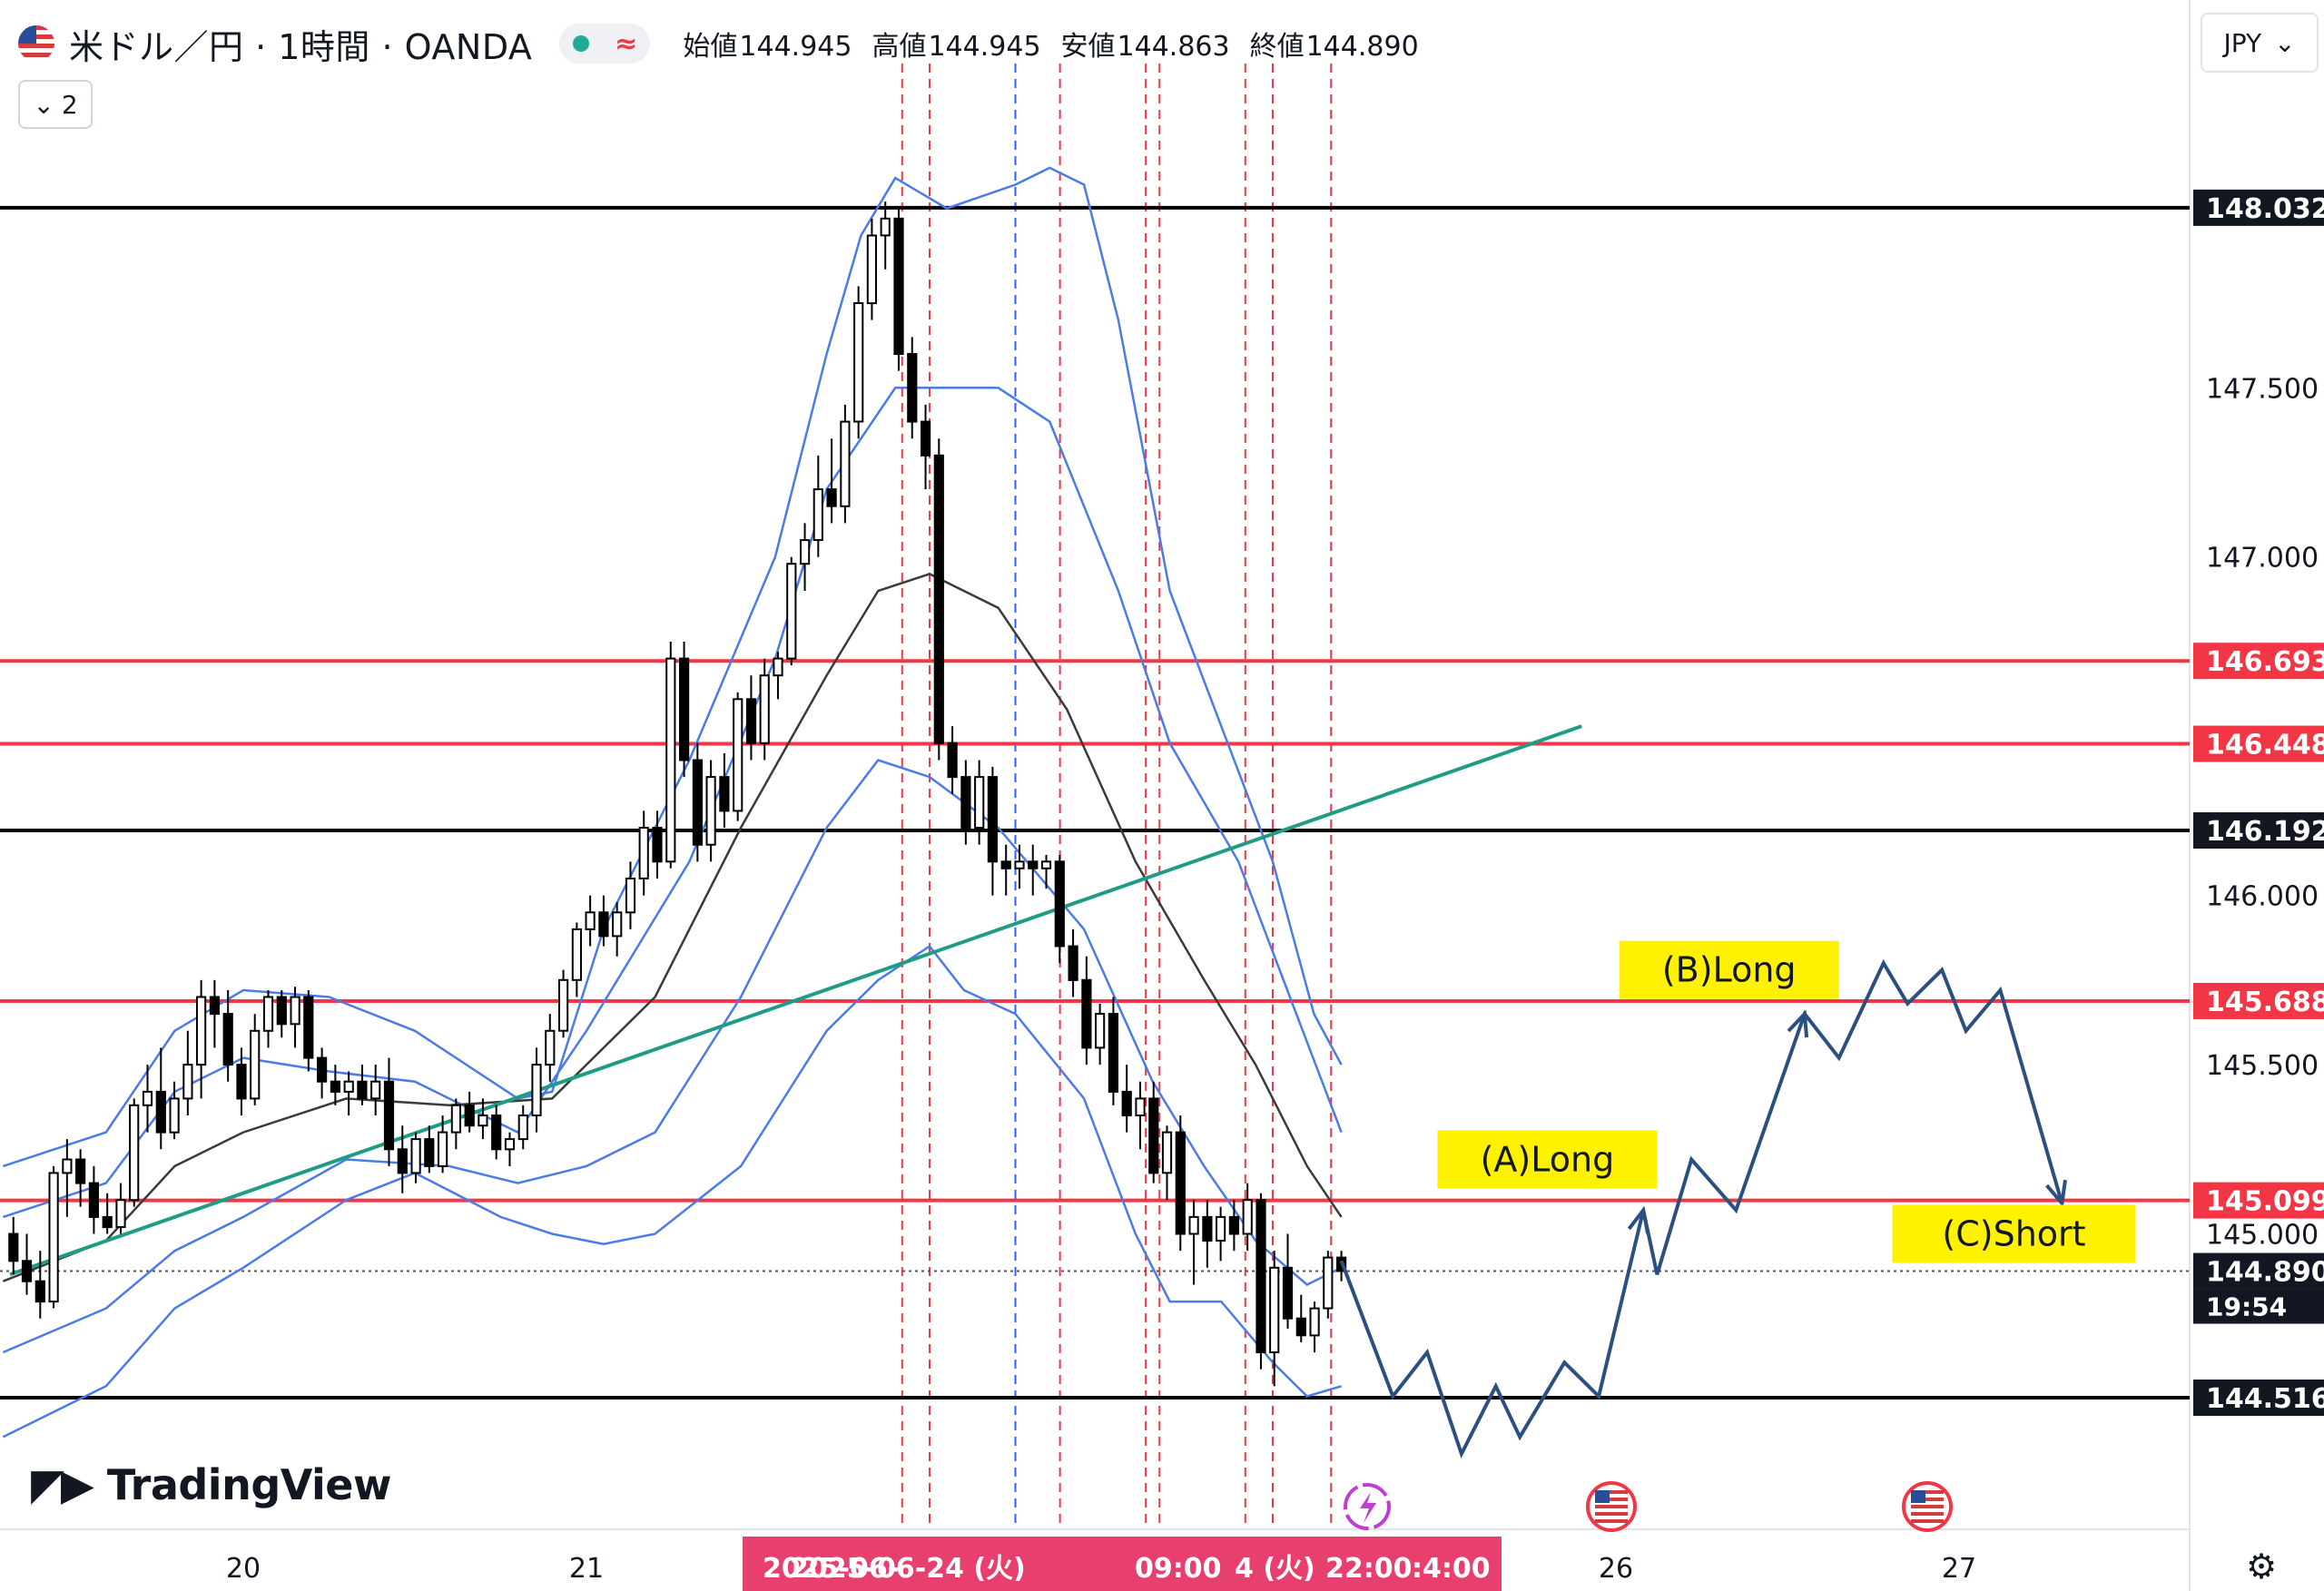 The height and width of the screenshot is (1591, 2324). I want to click on status-pill: ≈, so click(605, 44).